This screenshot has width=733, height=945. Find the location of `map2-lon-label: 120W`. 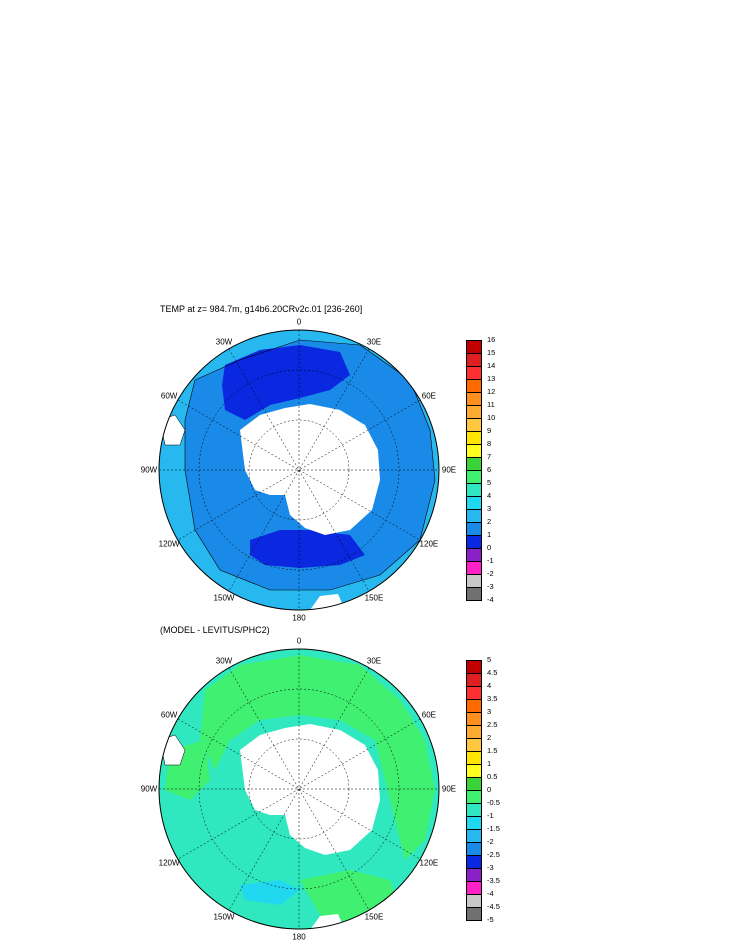

map2-lon-label: 120W is located at coordinates (169, 863).